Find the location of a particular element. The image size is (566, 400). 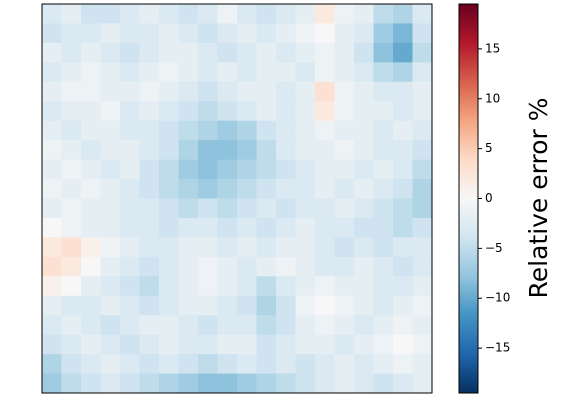

colorbar-tick-label: −10 is located at coordinates (497, 298).